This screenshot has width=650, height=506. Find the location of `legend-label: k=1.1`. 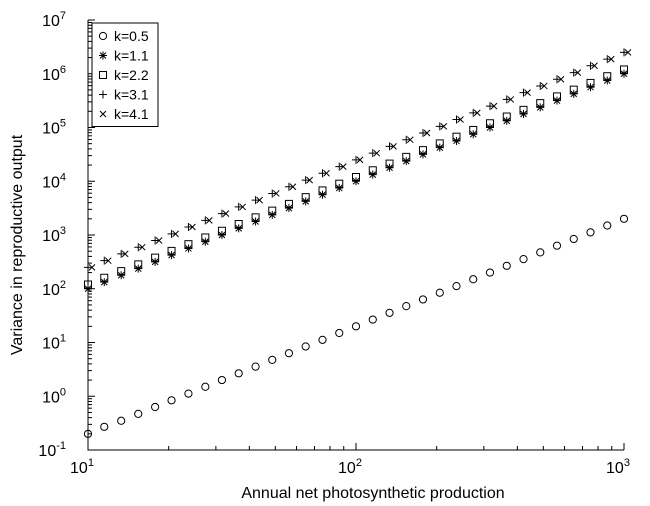

legend-label: k=1.1 is located at coordinates (131, 56).